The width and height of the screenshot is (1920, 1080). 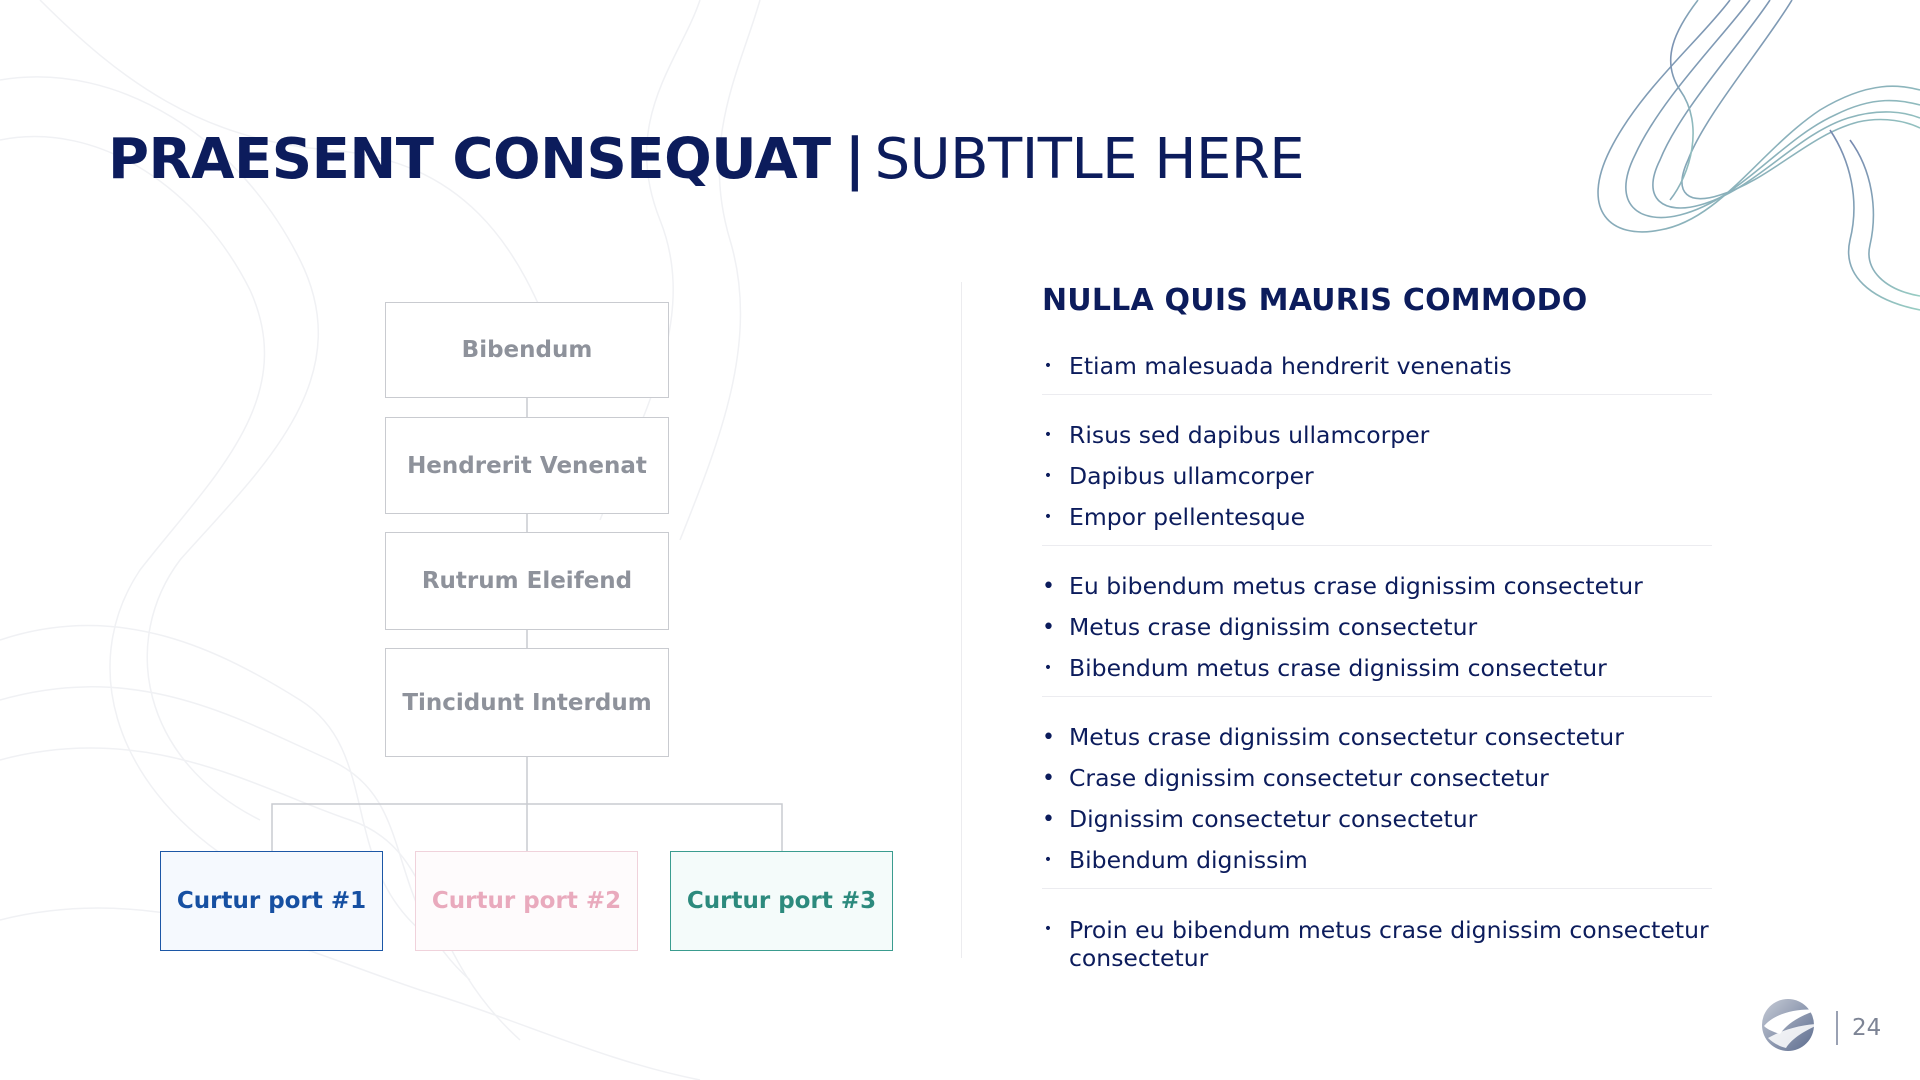 I want to click on decorative-waves-corner, so click(x=1758, y=155).